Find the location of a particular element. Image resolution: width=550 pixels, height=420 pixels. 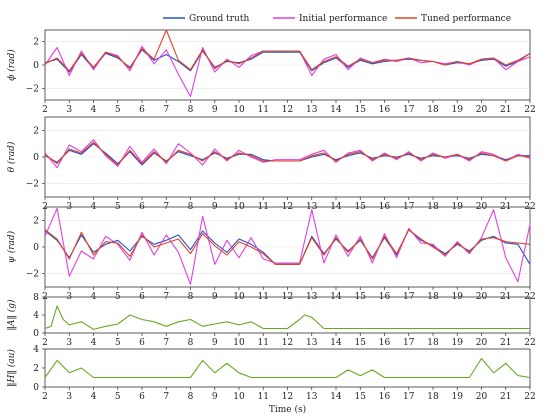

y-axis-label: ‖A‖ (g) is located at coordinates (11, 315).